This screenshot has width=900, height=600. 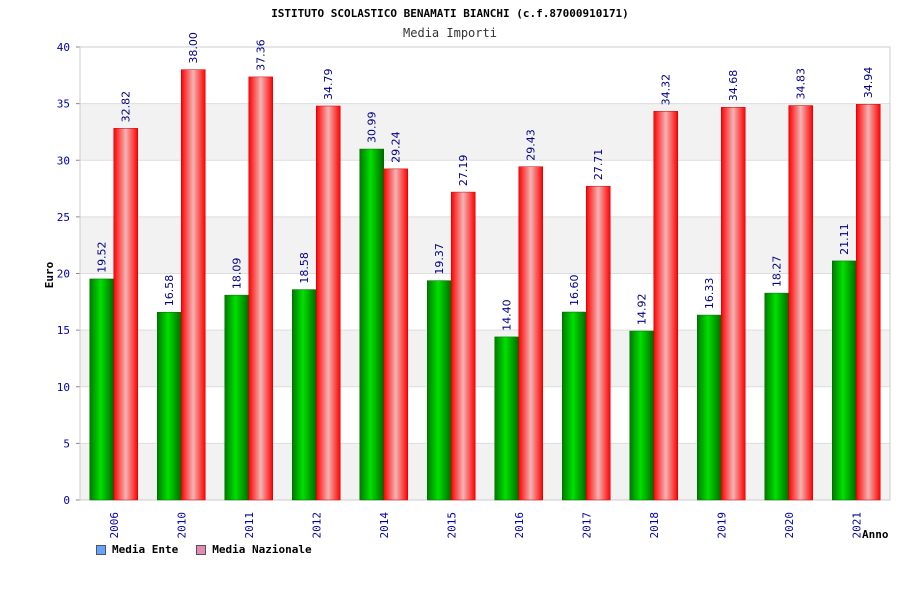 I want to click on y-tick-label: 25, so click(x=63, y=217).